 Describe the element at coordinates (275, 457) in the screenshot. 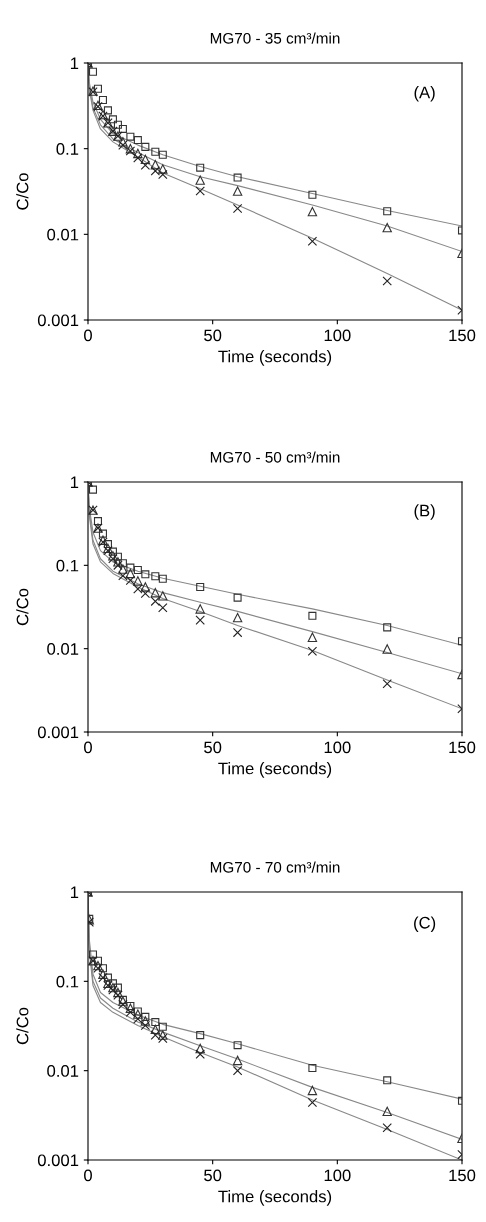

I see `chart-title: MG70 - 50 cm³/min` at that location.